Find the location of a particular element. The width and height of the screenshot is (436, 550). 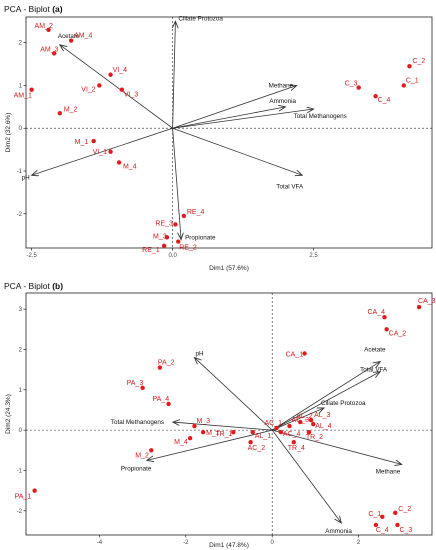

panel-label: (a) is located at coordinates (57, 9).